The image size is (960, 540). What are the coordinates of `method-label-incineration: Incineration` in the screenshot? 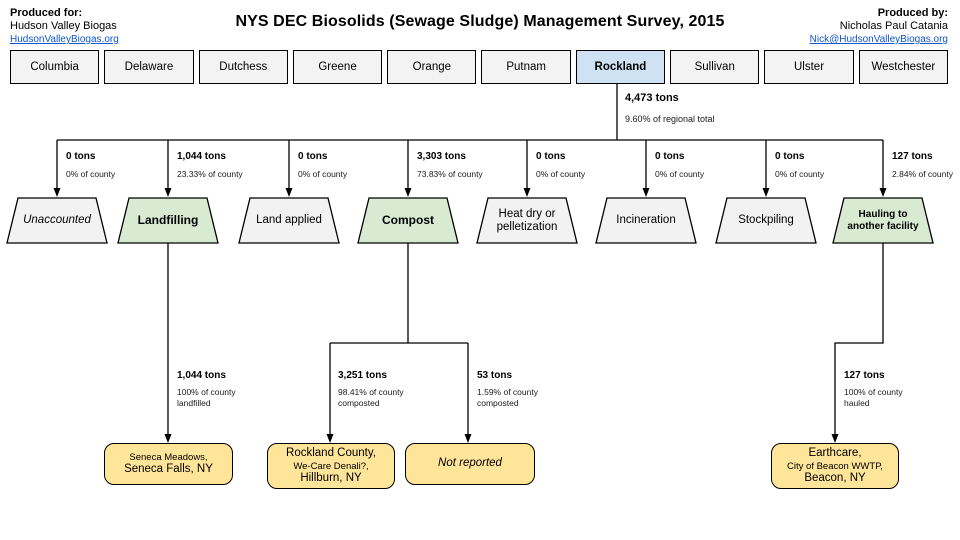 It's located at (646, 220).